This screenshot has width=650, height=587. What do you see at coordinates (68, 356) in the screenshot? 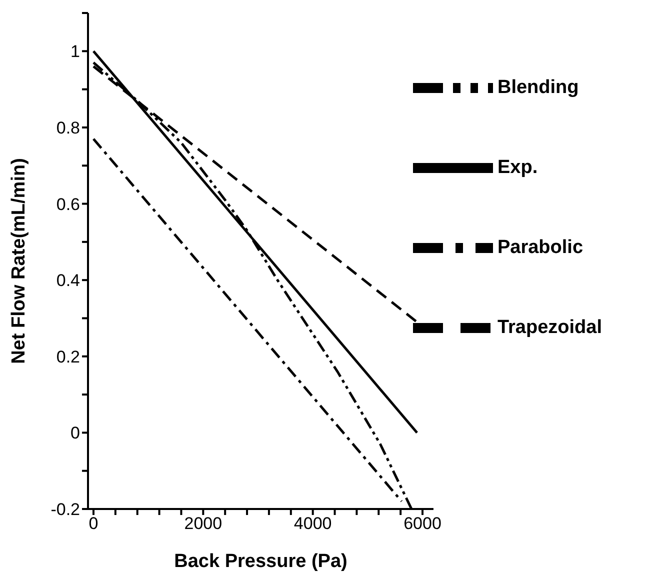
I see `y-tick-label: 0.2` at bounding box center [68, 356].